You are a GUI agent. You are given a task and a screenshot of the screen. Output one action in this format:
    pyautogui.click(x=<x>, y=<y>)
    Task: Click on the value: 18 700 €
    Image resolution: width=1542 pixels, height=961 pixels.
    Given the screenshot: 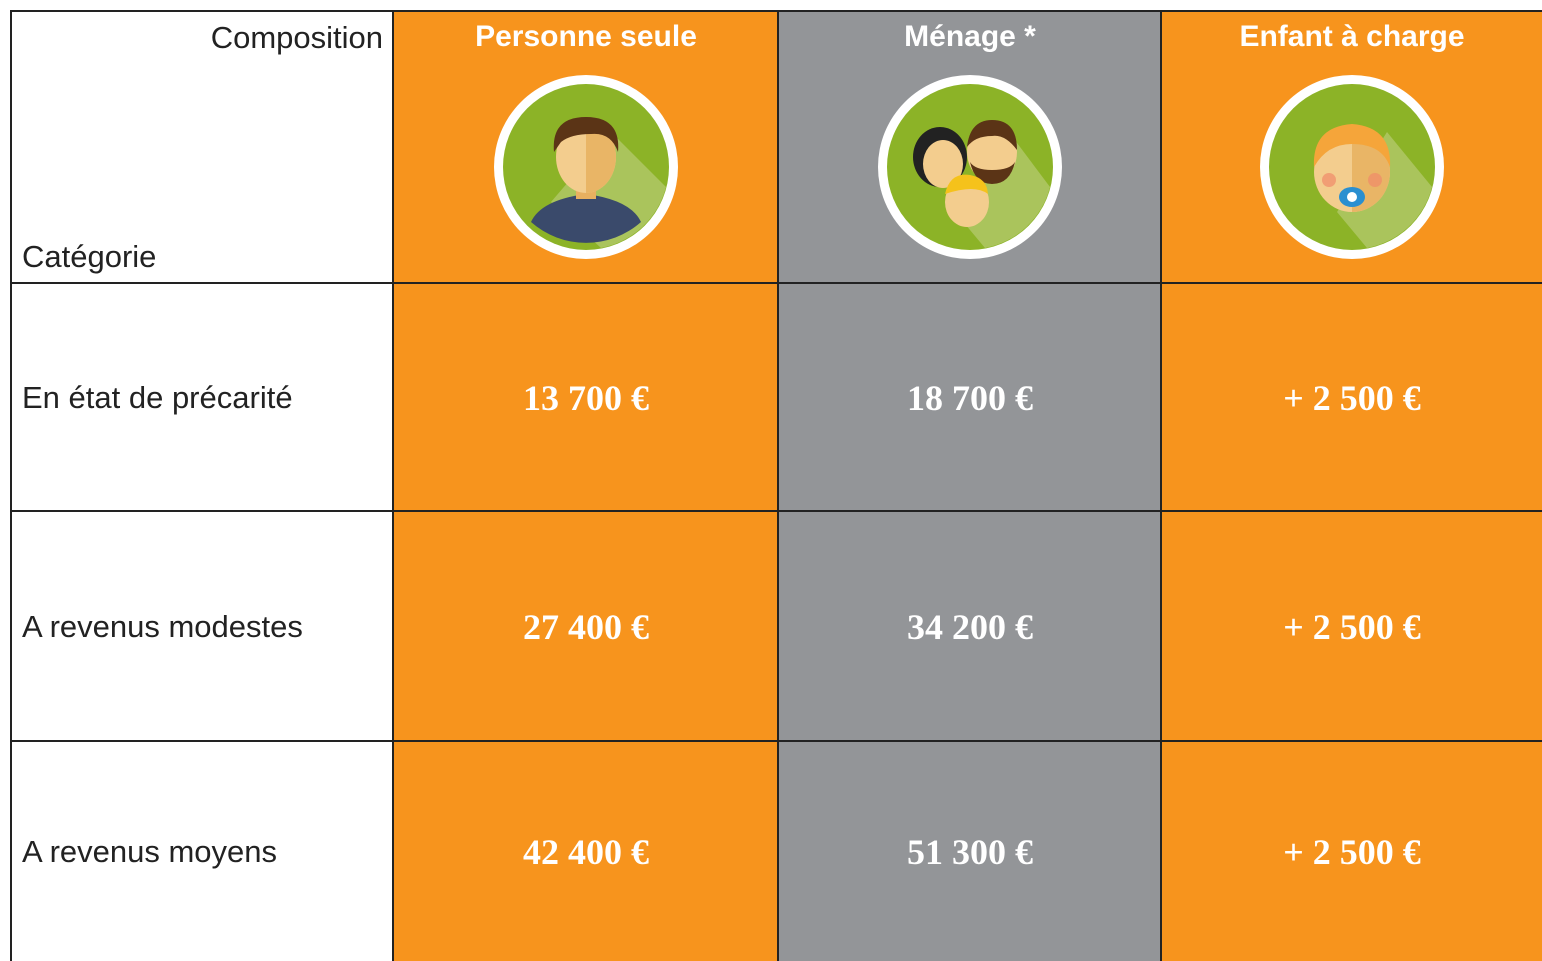 What is the action you would take?
    pyautogui.click(x=970, y=397)
    